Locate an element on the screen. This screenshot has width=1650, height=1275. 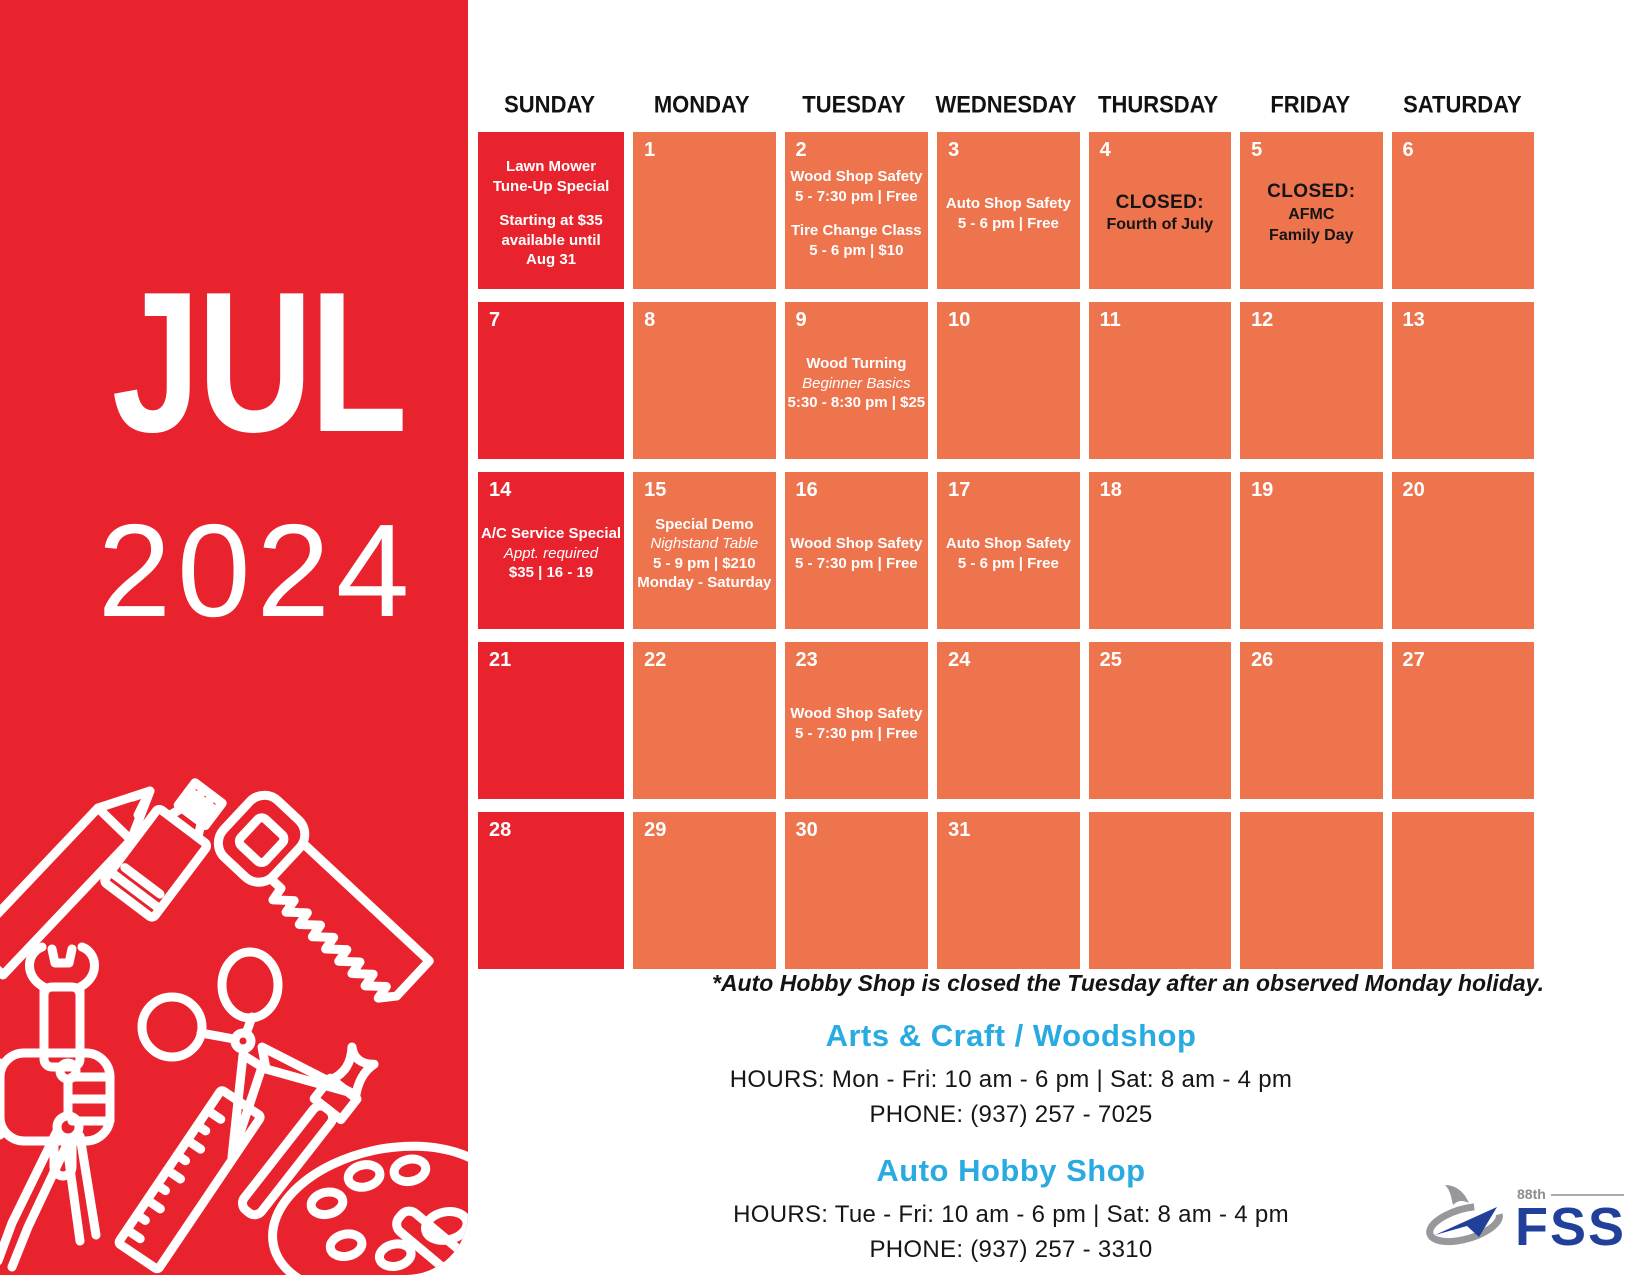
event-line: Monday - Saturday is located at coordinates (704, 582).